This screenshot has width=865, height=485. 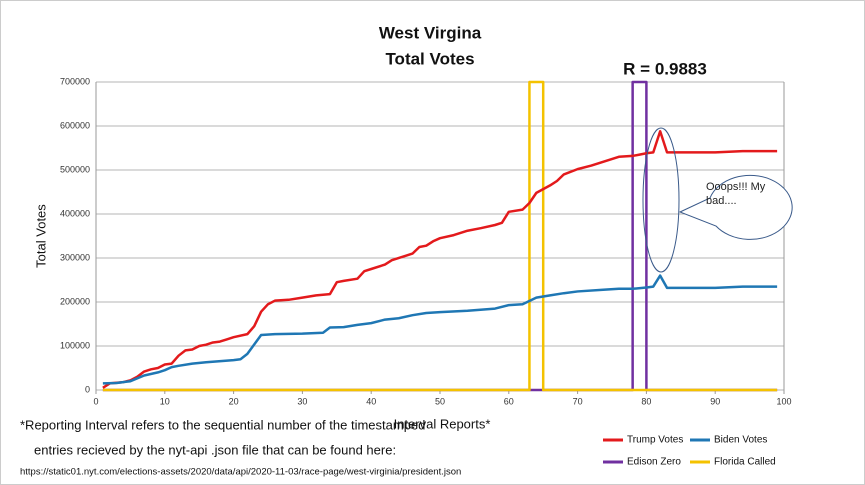 I want to click on x-tick-label: 70, so click(x=578, y=401).